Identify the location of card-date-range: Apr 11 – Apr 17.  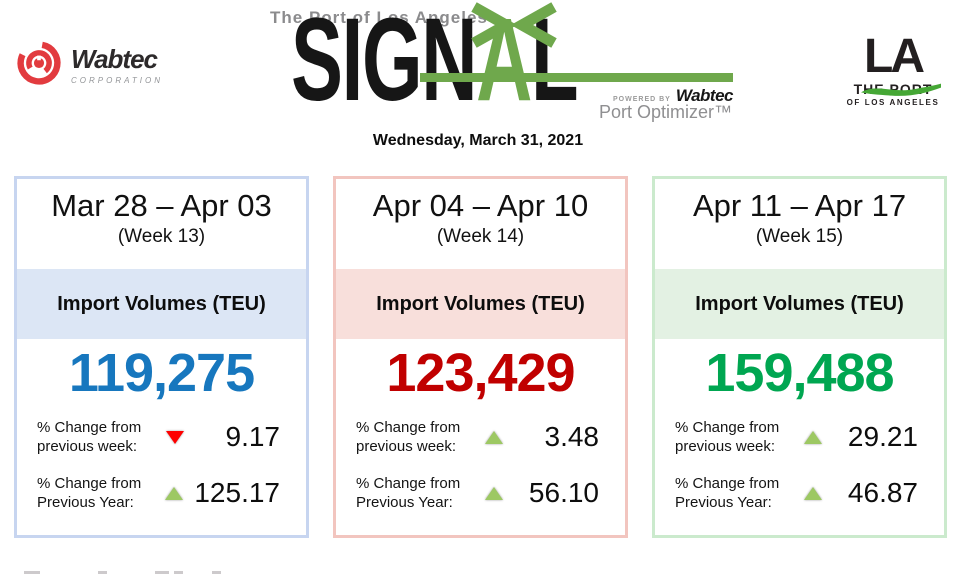
(799, 205).